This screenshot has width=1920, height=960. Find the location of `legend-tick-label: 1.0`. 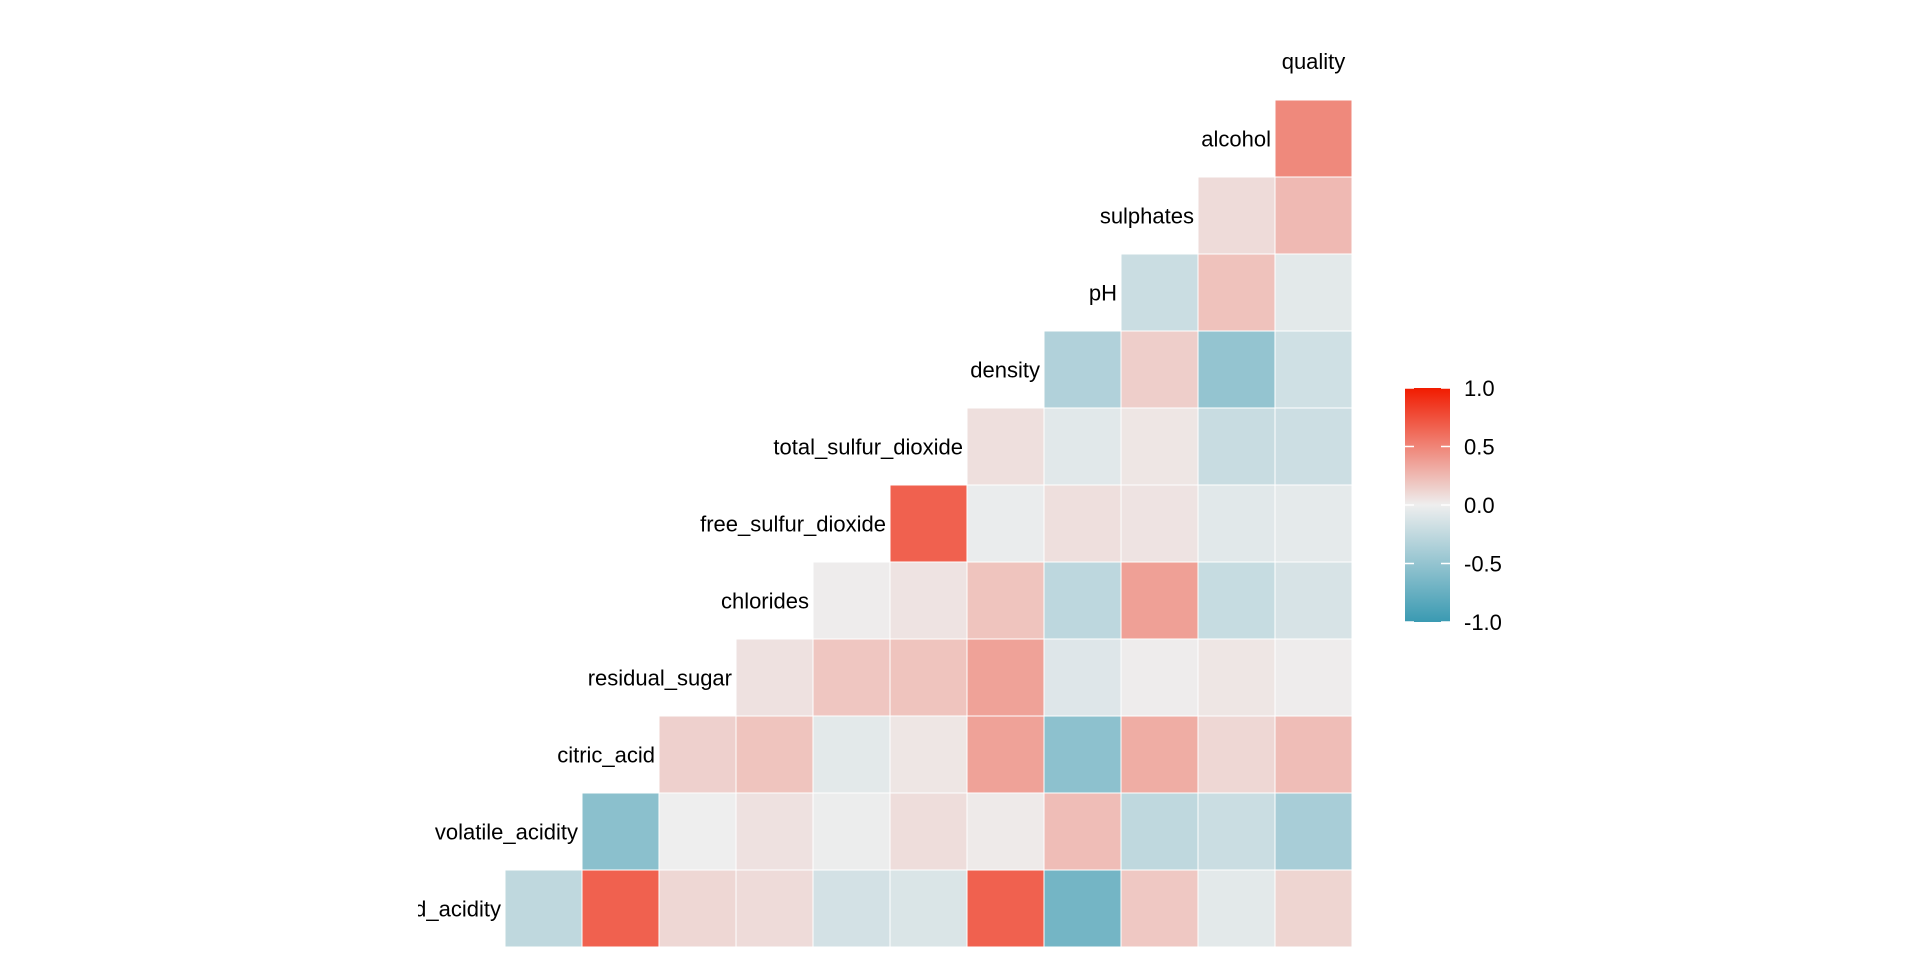

legend-tick-label: 1.0 is located at coordinates (1479, 388).